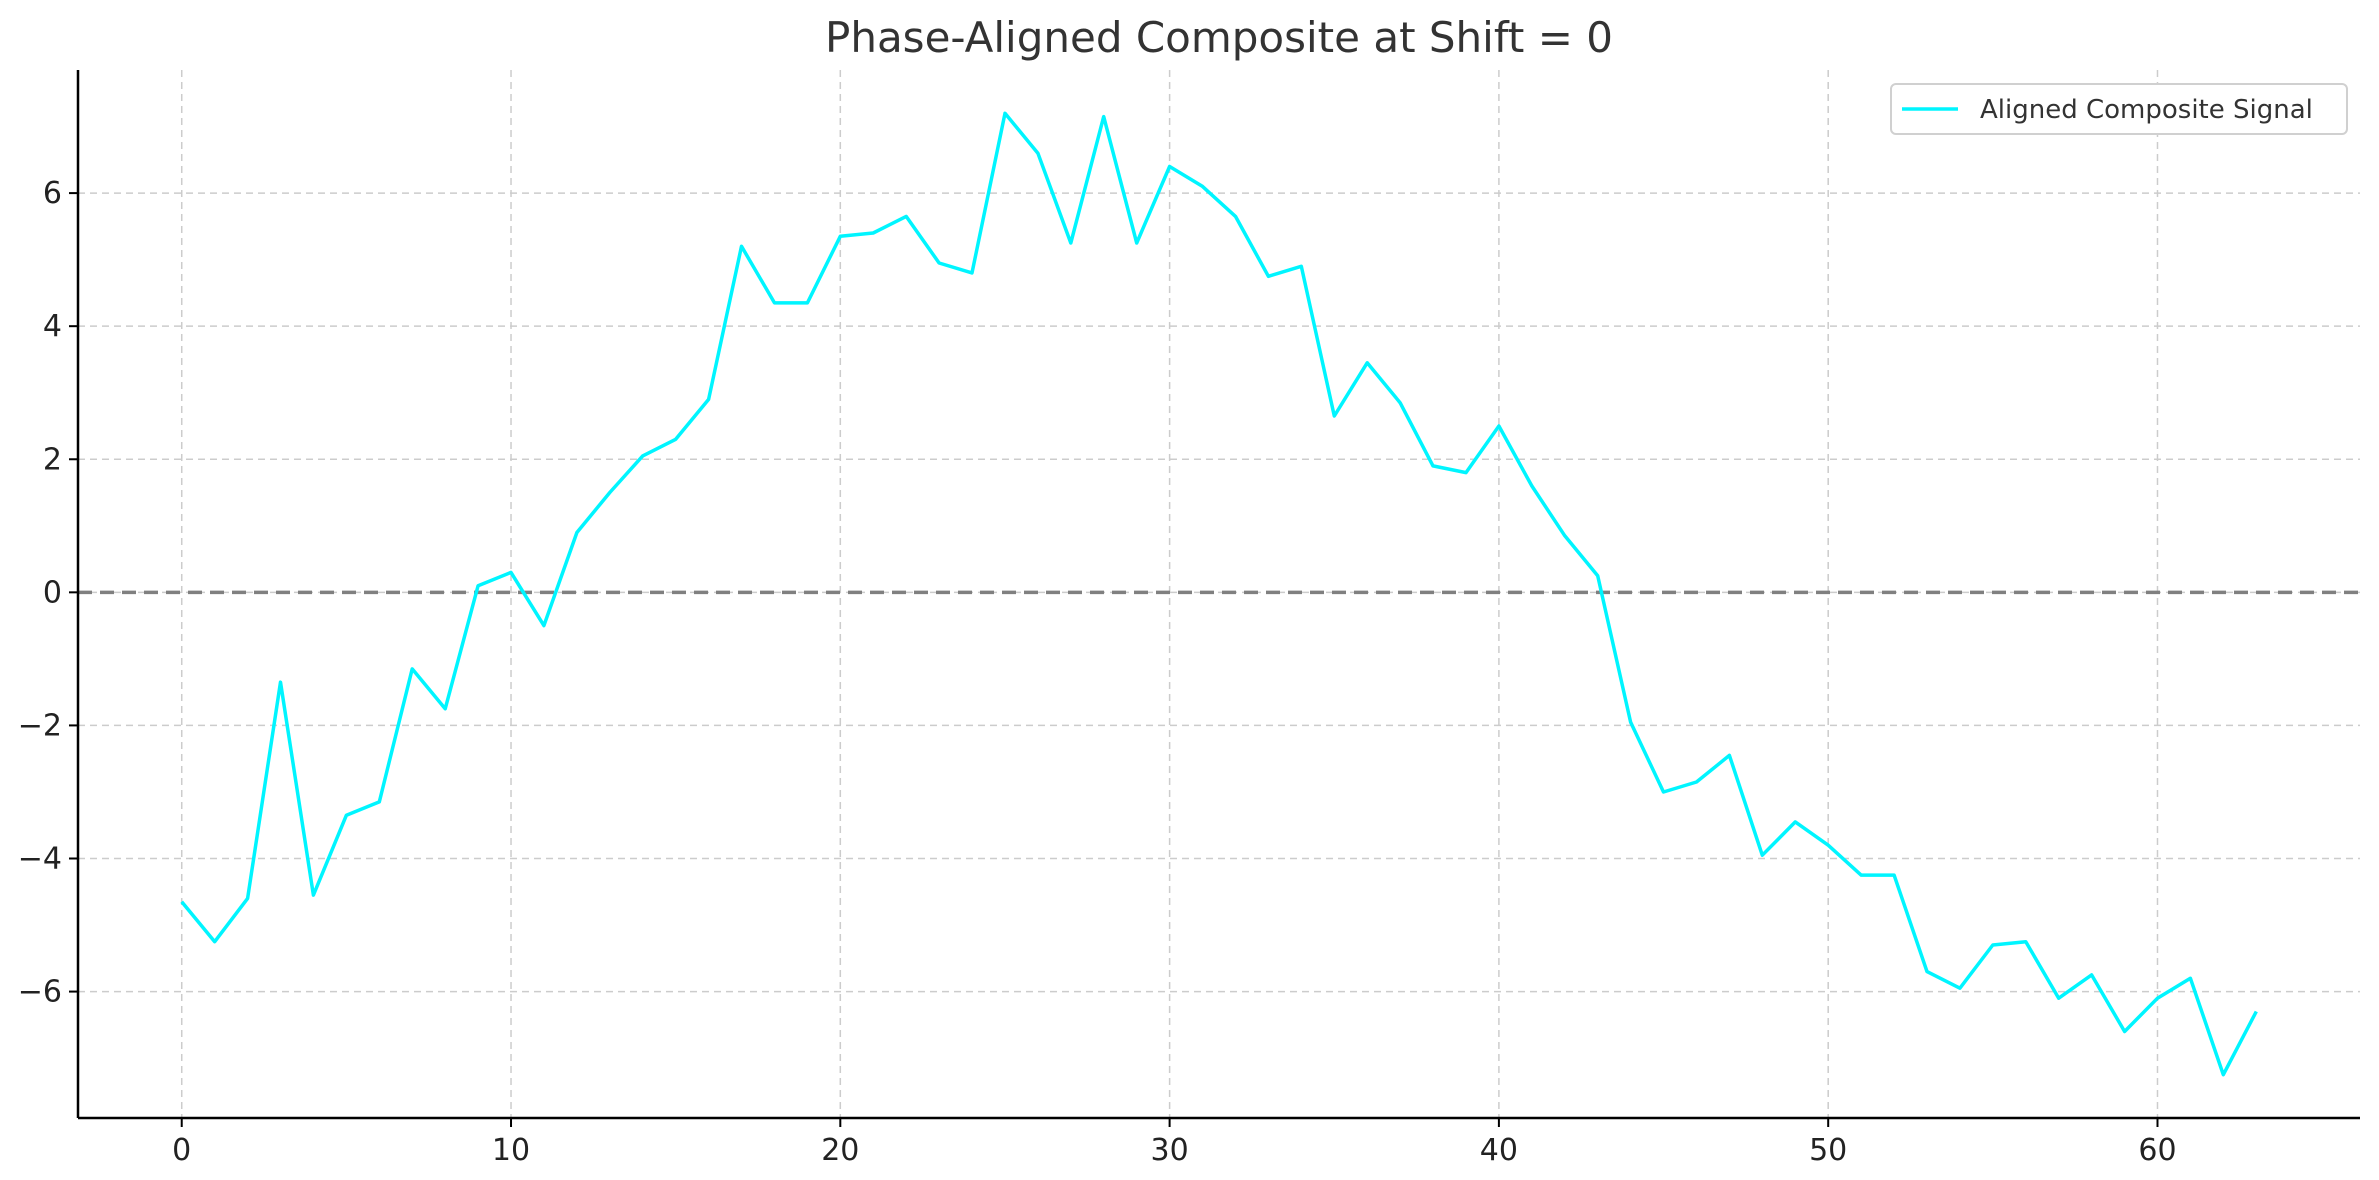  Describe the element at coordinates (40, 992) in the screenshot. I see `y-tick-label: −6` at that location.